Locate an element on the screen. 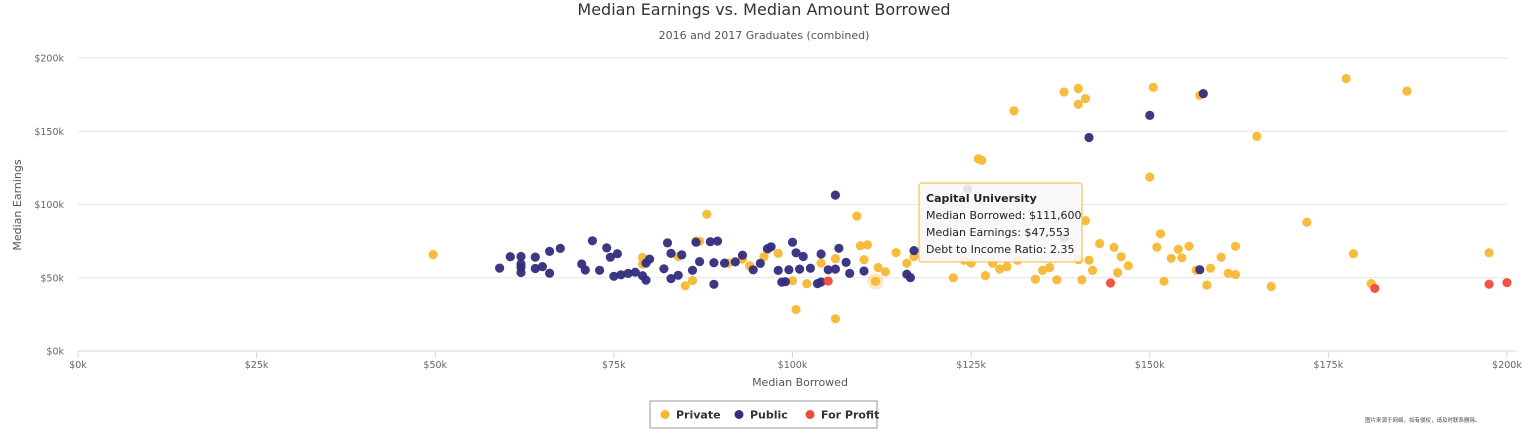 The width and height of the screenshot is (1525, 430). legend-item-for-profit: For Profit is located at coordinates (842, 415).